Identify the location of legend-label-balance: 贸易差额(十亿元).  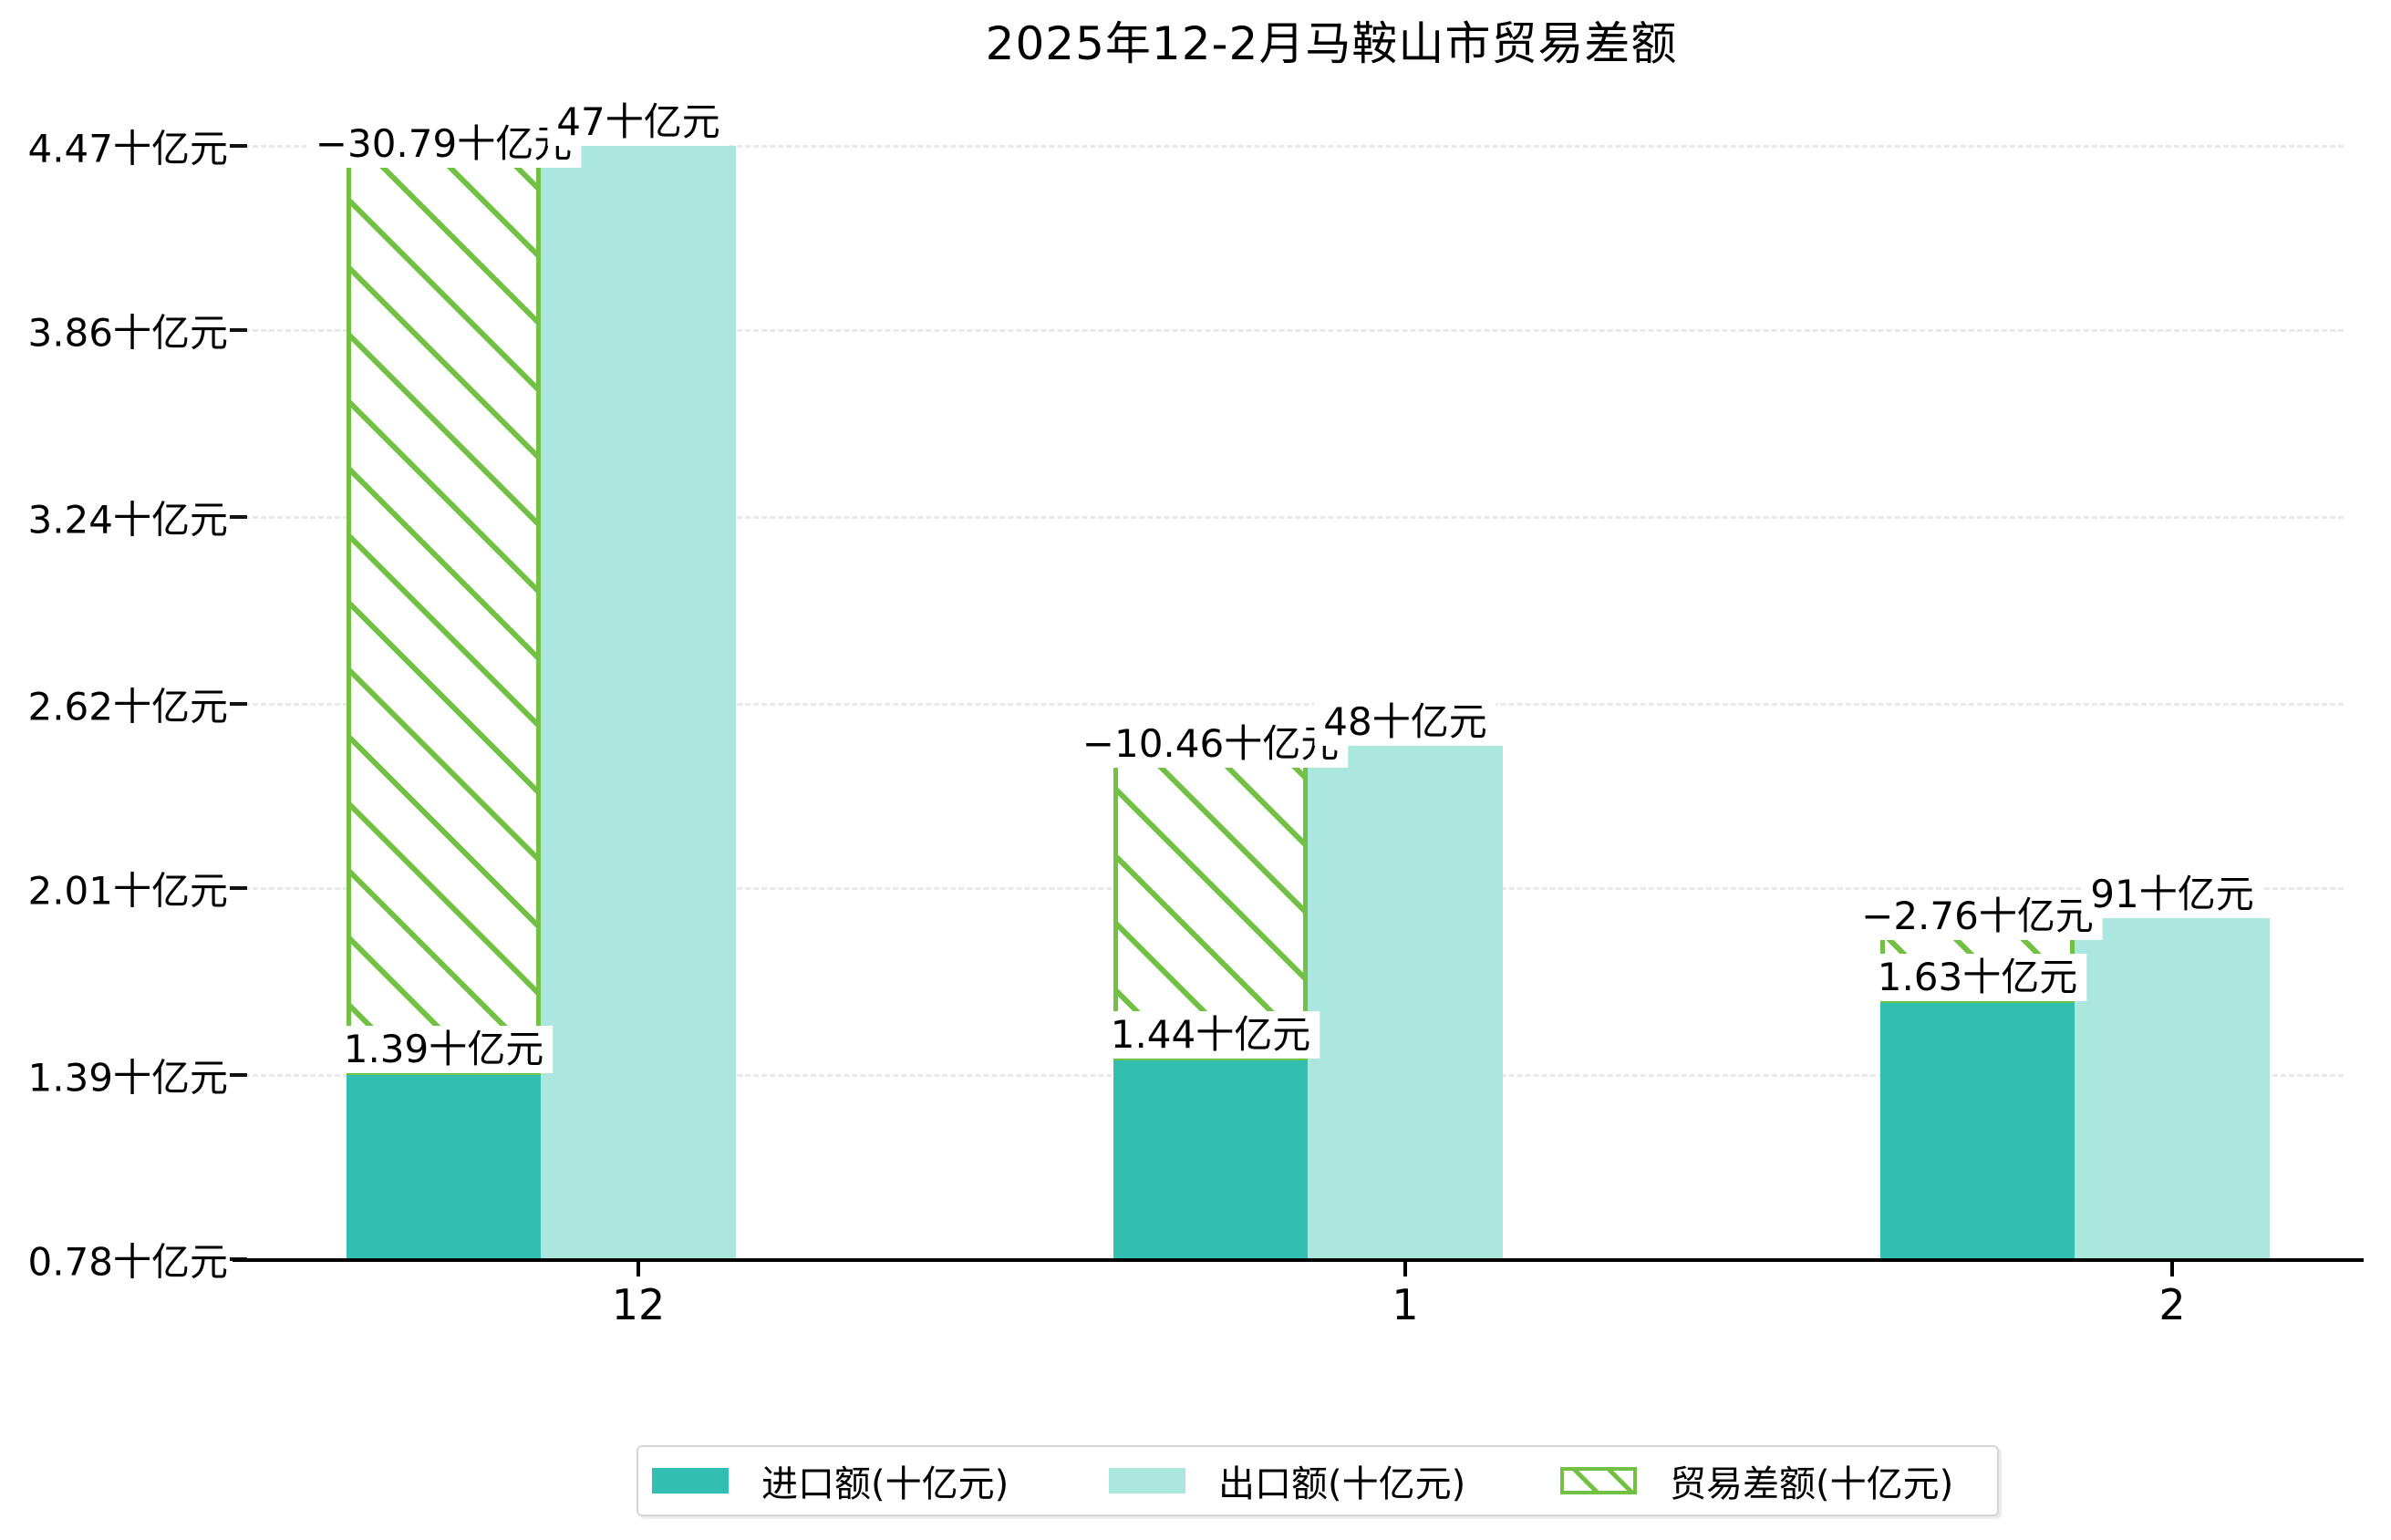
(1812, 1484).